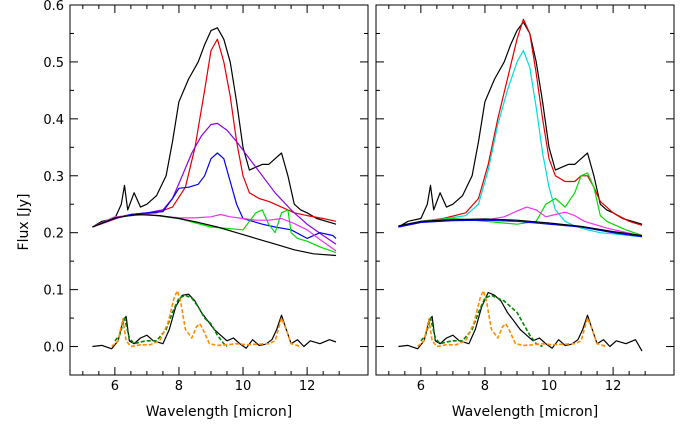 The image size is (685, 428). What do you see at coordinates (219, 412) in the screenshot?
I see `x-axis-label-left: Wavelength [micron]` at bounding box center [219, 412].